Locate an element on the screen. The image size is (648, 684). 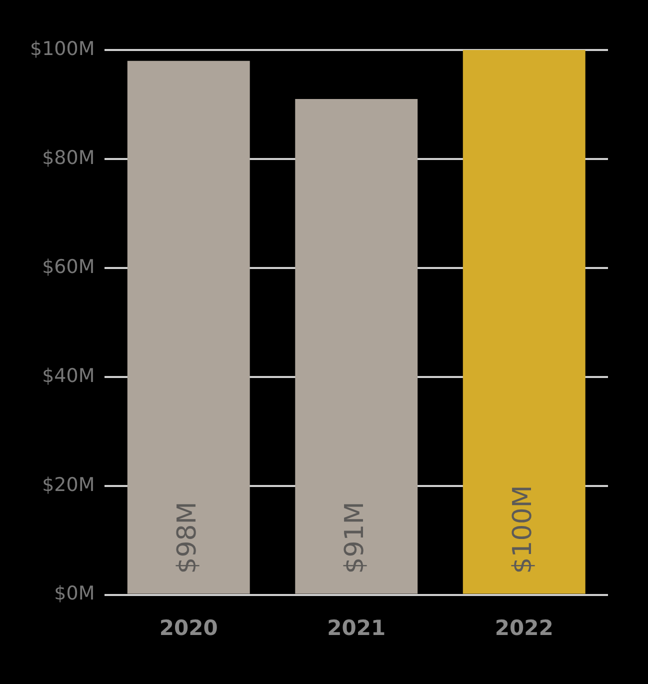
y-tick-label: $0M is located at coordinates (74, 593).